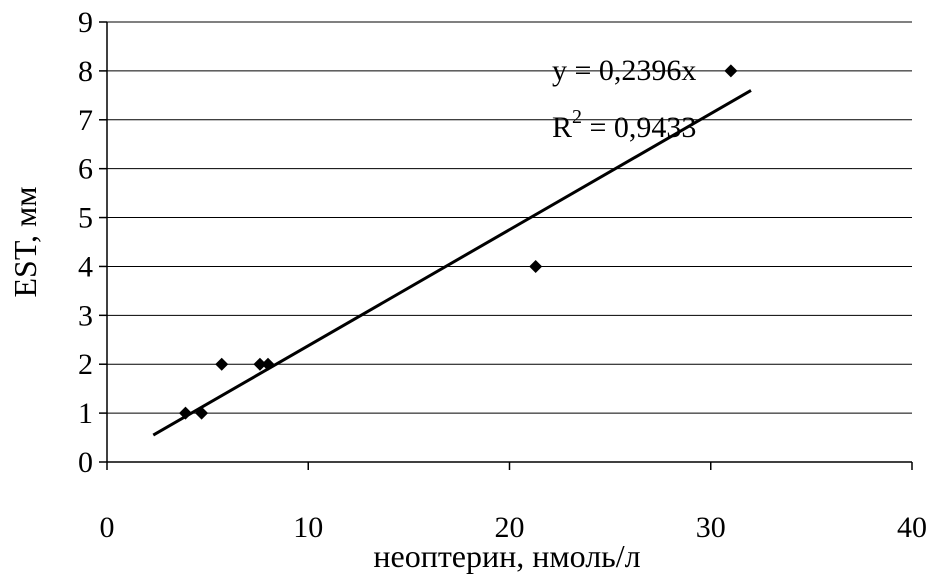 This screenshot has width=934, height=574. I want to click on r-squared-value: = 0,9433, so click(639, 127).